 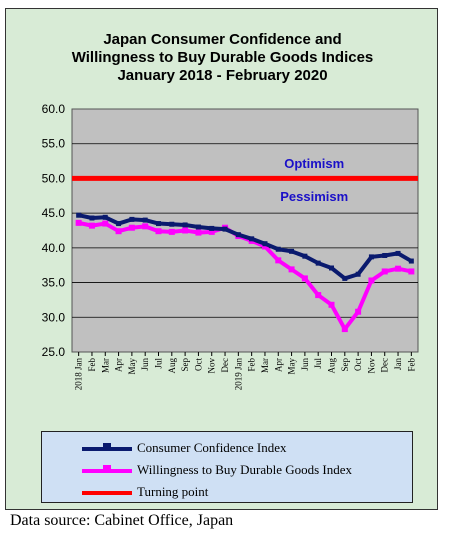 I want to click on y-tick-label: 25.0, so click(x=54, y=352).